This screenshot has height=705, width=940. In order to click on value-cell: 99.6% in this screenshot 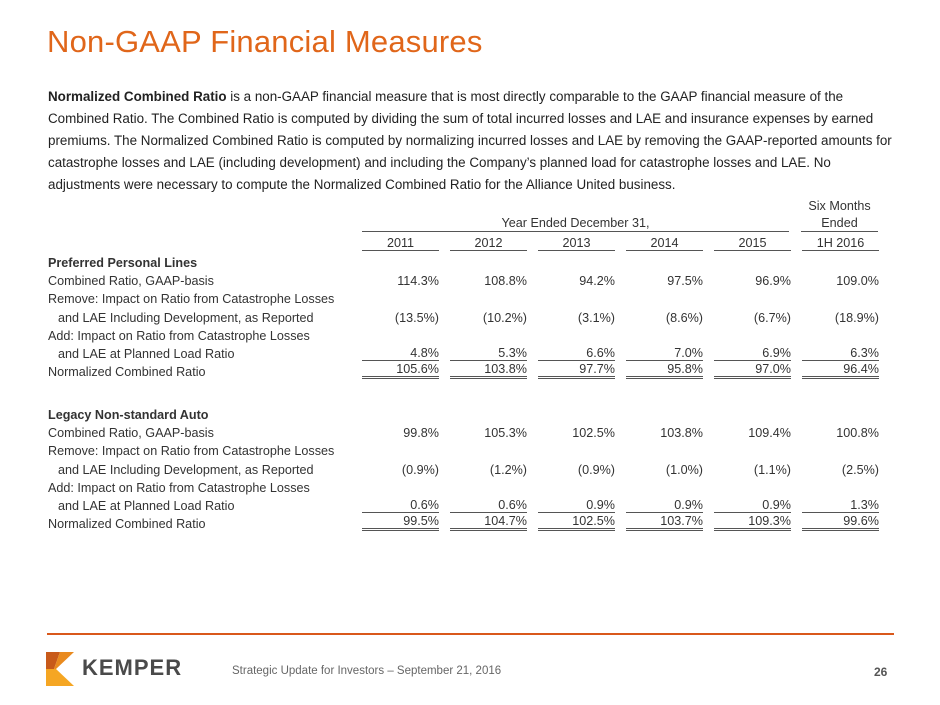, I will do `click(840, 523)`.